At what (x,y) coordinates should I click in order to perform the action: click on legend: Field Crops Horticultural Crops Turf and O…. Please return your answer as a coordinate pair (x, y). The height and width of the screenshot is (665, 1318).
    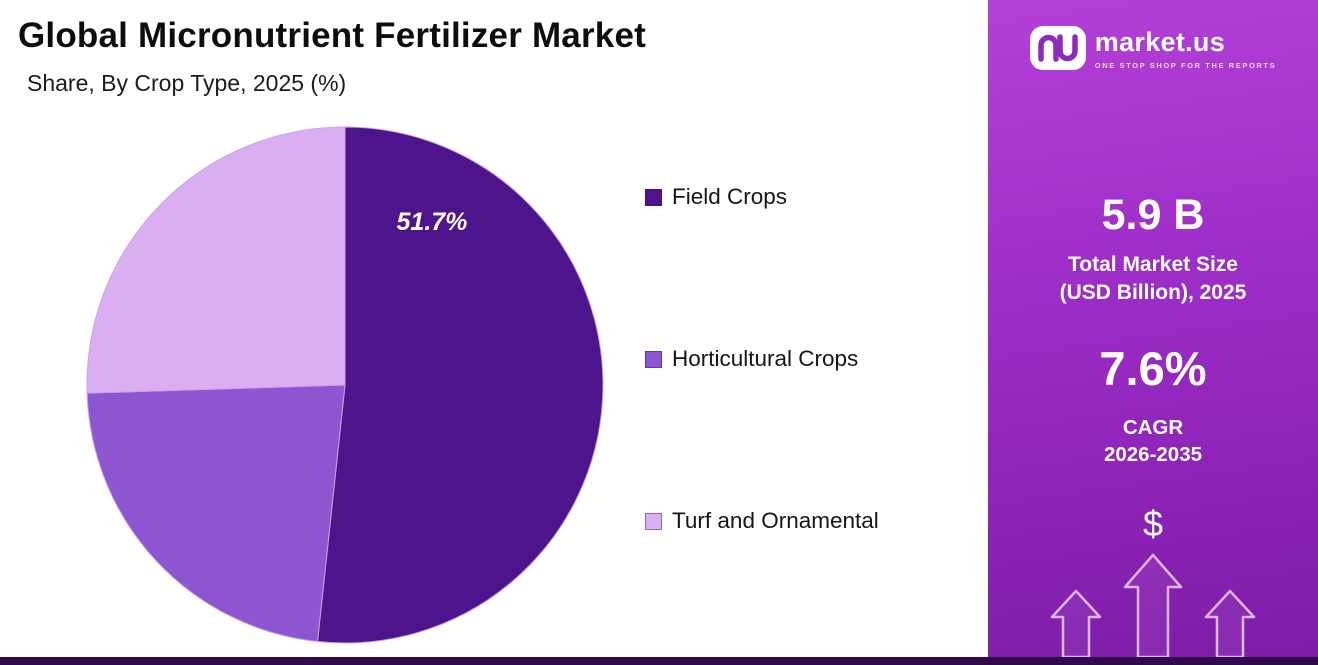
    Looking at the image, I should click on (762, 359).